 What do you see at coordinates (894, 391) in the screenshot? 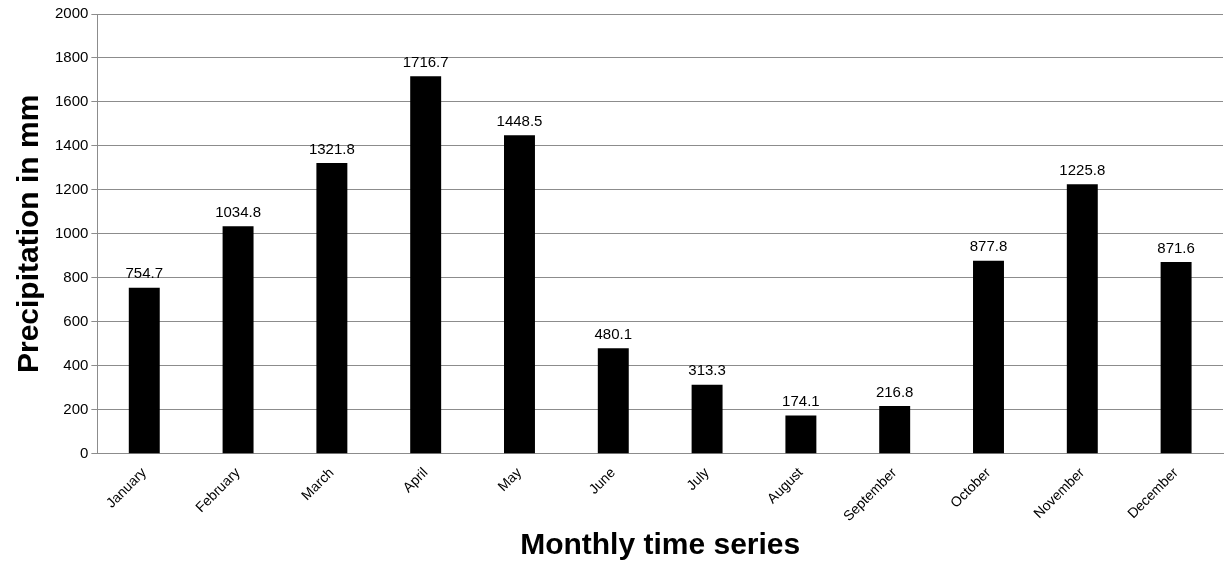
I see `data-label: 216.8` at bounding box center [894, 391].